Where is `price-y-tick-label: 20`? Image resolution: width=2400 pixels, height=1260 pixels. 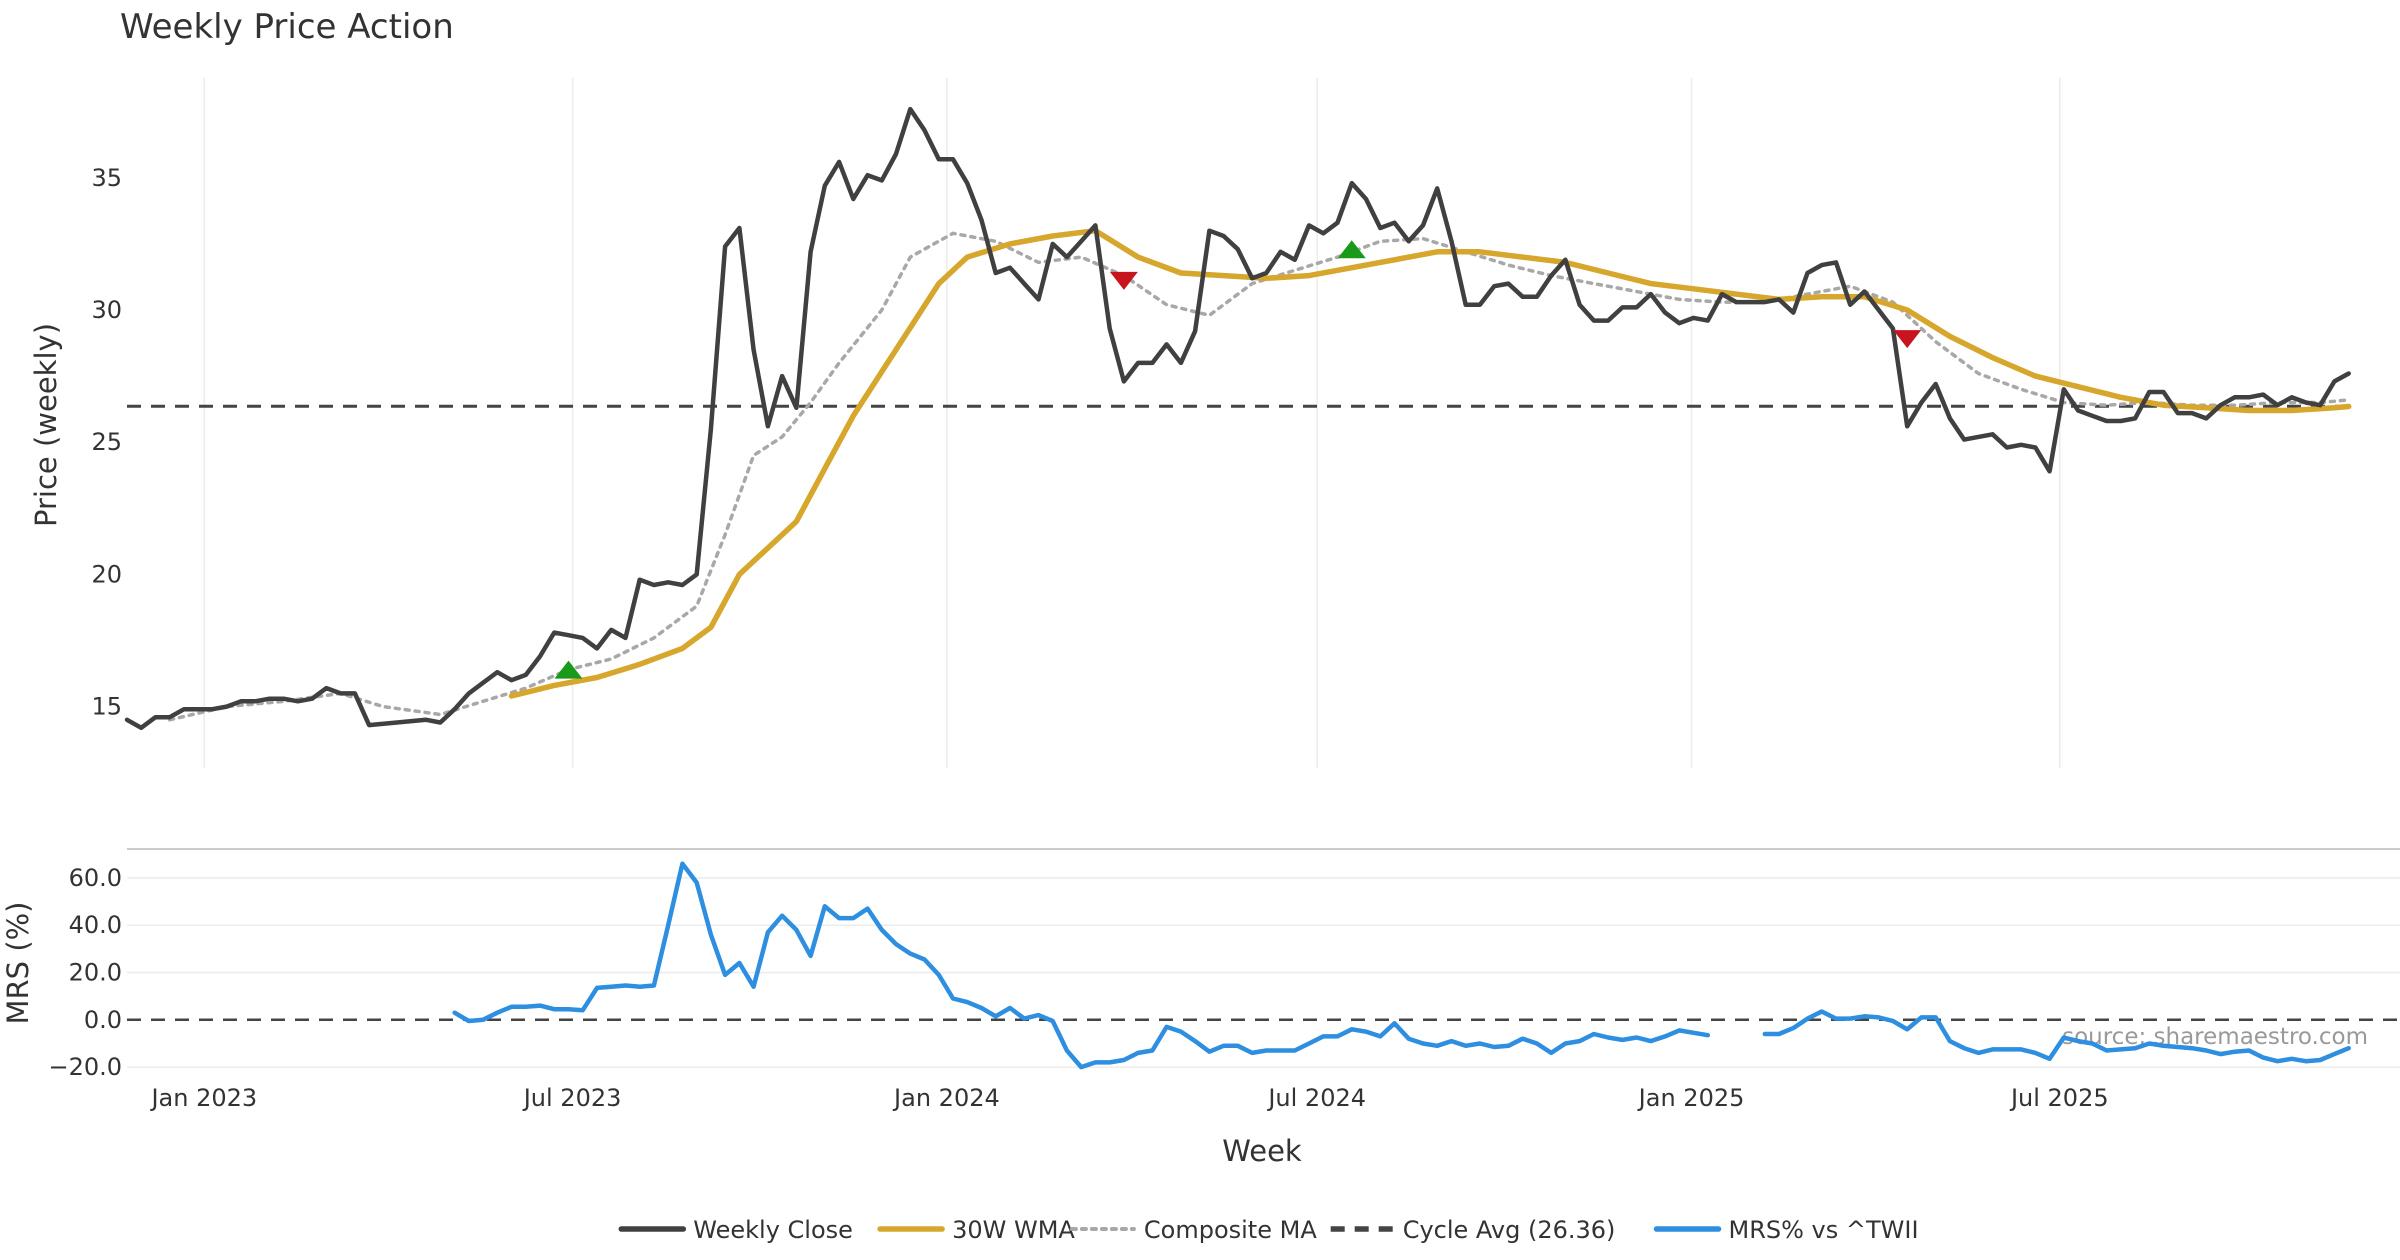 price-y-tick-label: 20 is located at coordinates (106, 574).